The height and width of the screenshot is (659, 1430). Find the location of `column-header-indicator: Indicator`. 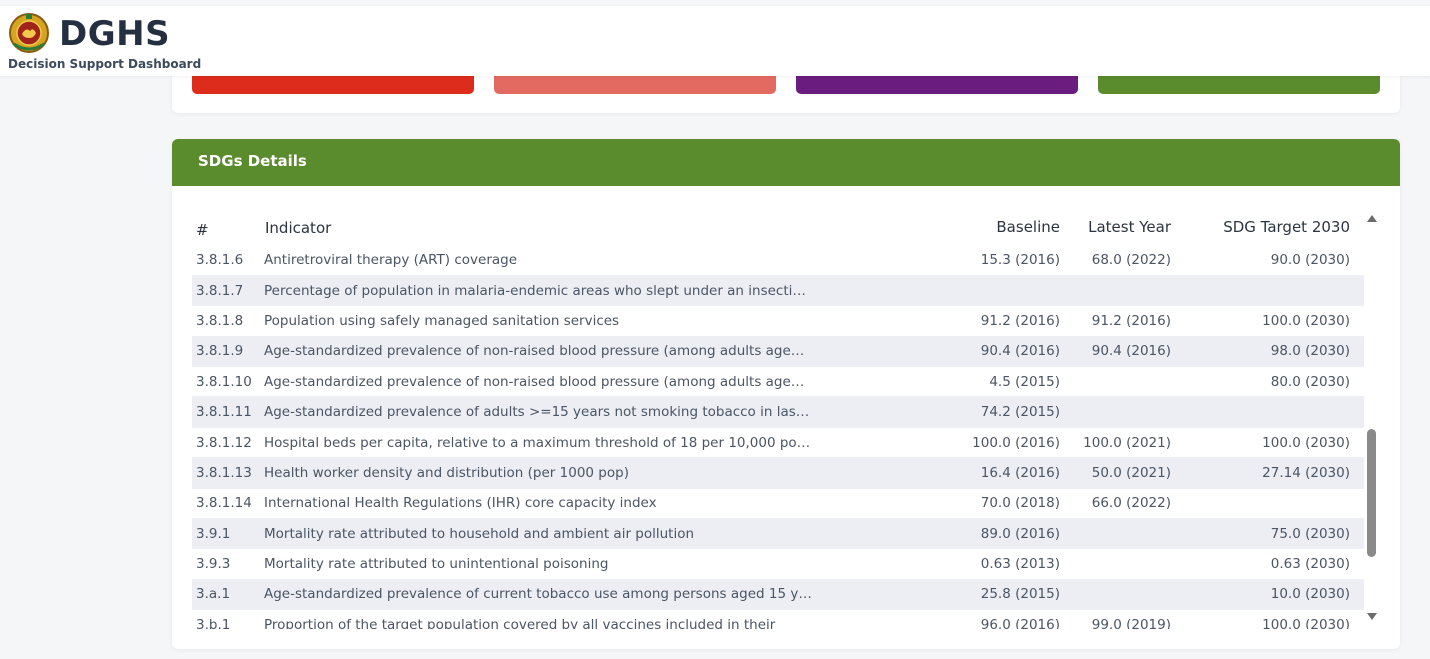

column-header-indicator: Indicator is located at coordinates (298, 228).